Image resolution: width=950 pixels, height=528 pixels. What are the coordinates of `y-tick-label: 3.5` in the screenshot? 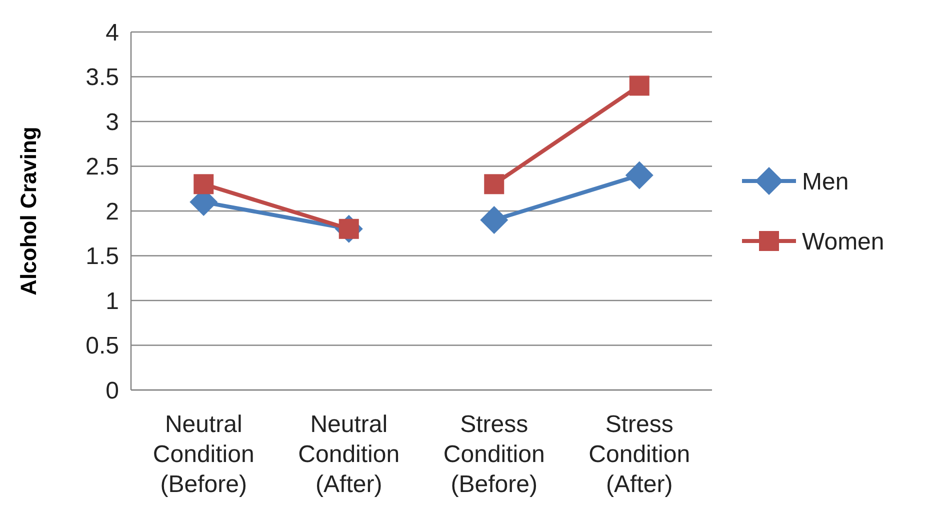 It's located at (102, 78).